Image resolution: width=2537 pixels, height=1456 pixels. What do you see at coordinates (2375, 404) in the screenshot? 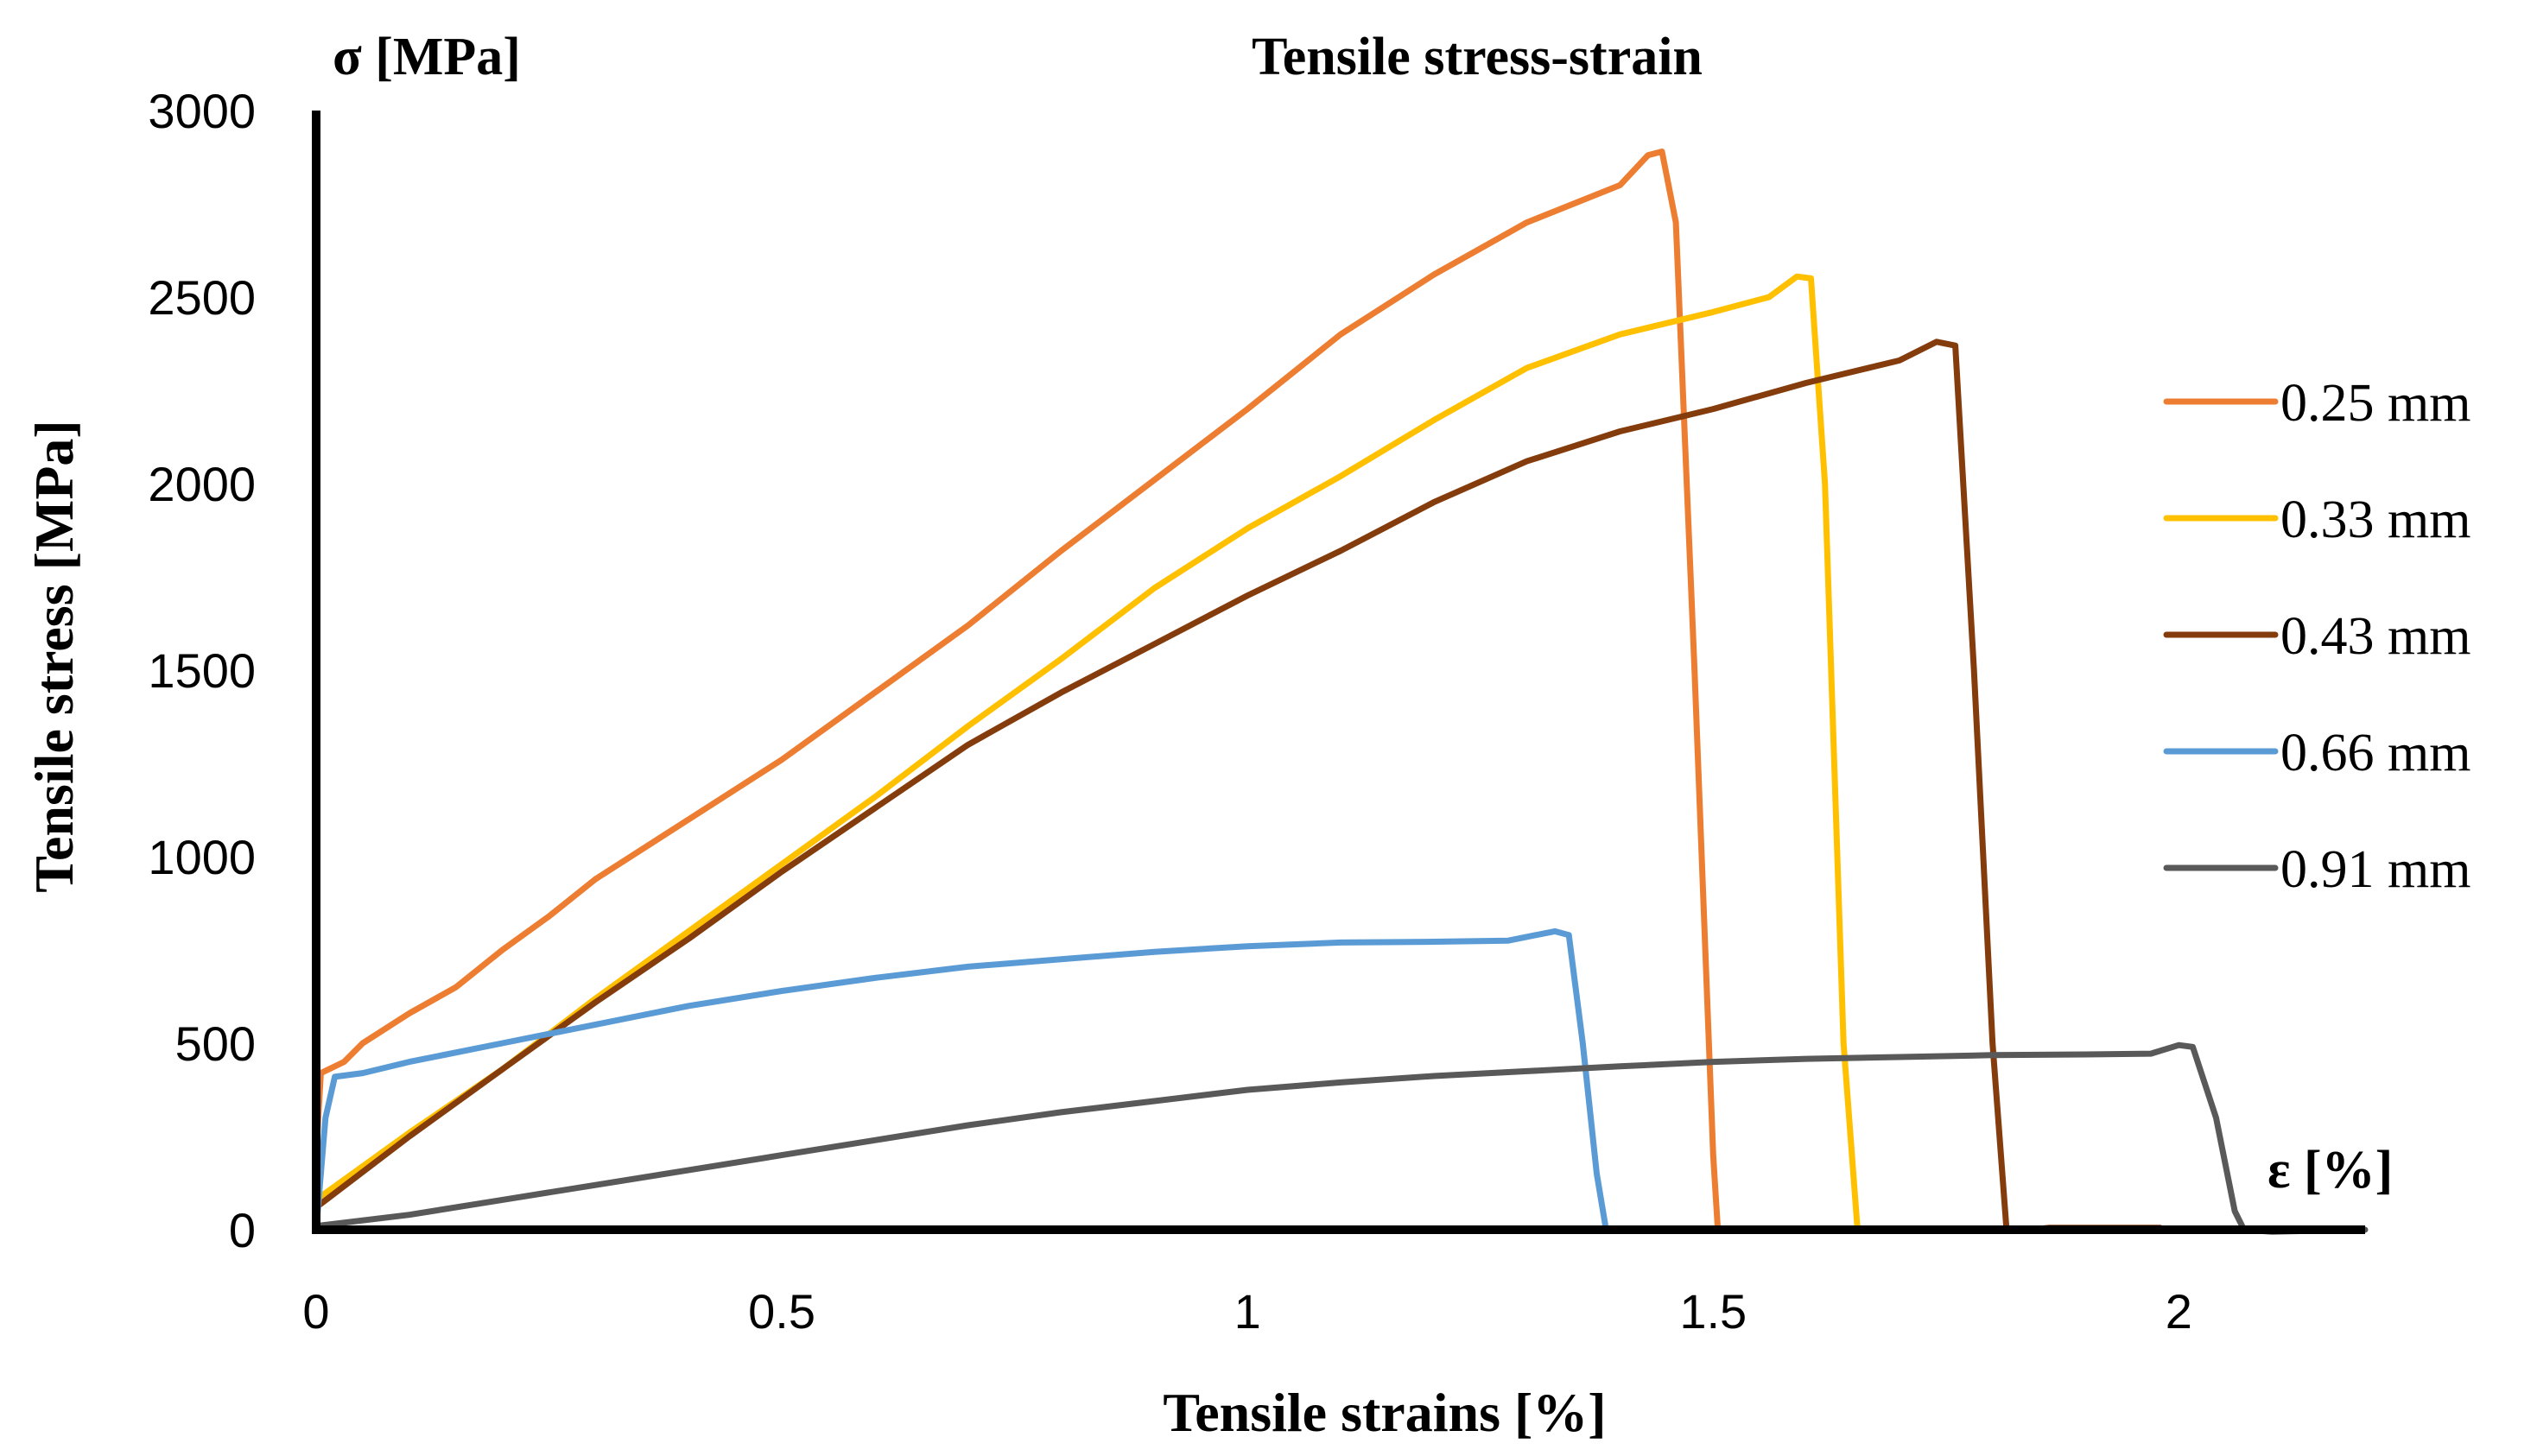
I see `legend-label: 0.25 mm` at bounding box center [2375, 404].